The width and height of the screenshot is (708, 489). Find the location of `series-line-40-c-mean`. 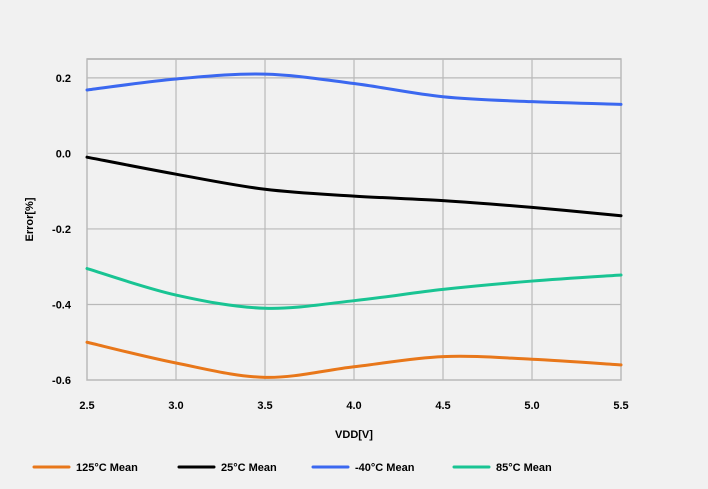

series-line-40-c-mean is located at coordinates (354, 89).